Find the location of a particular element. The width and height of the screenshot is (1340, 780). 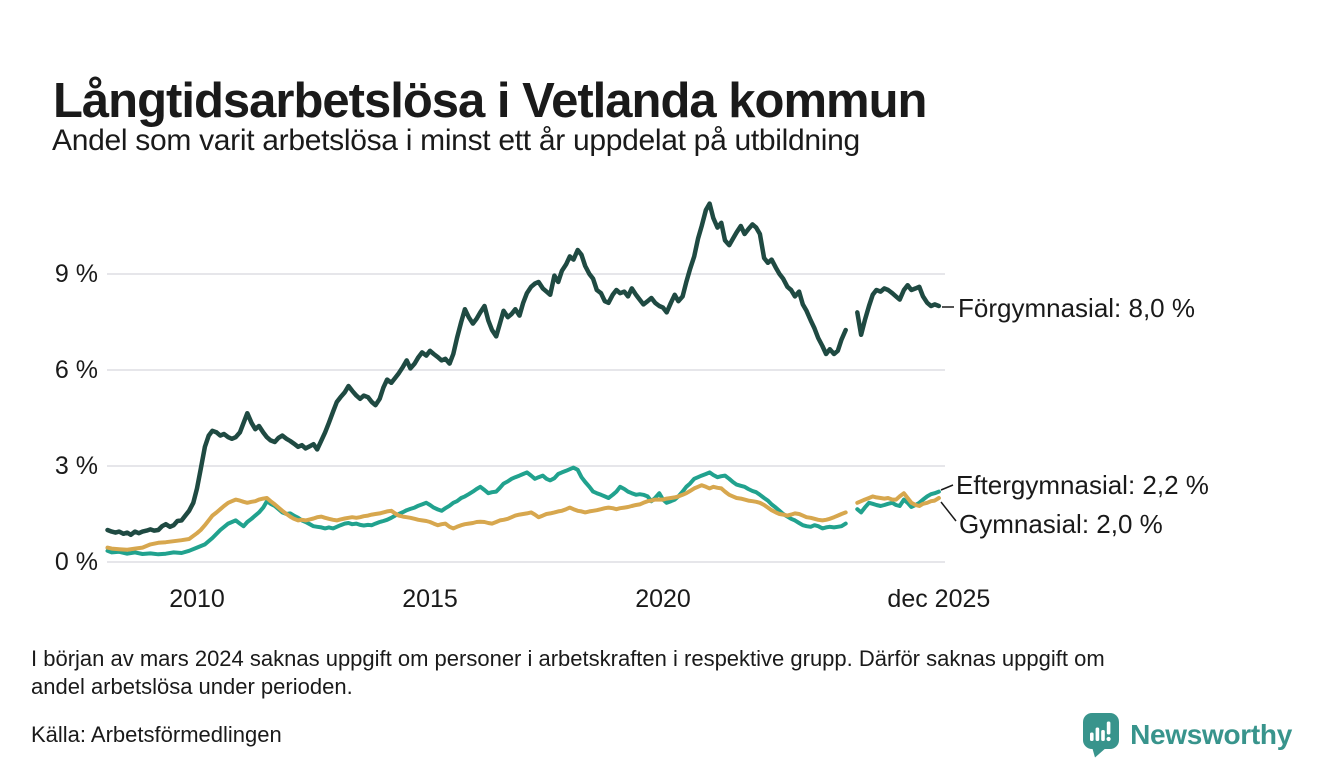

series-label-eftergymnasial: Eftergymnasial: 2,2 % is located at coordinates (1082, 485).